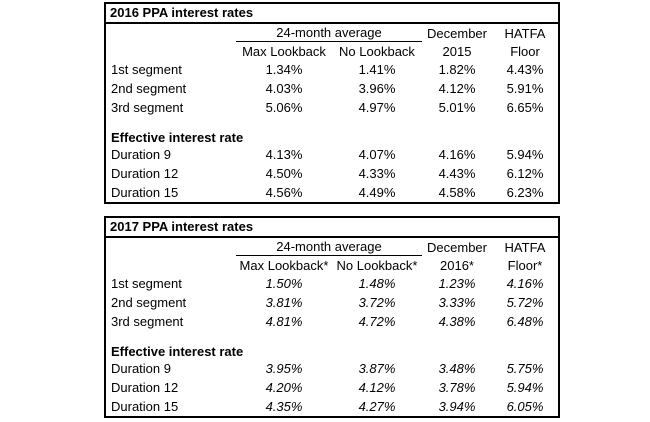 This screenshot has width=650, height=422. I want to click on rate-cell: 4.56%, so click(284, 192).